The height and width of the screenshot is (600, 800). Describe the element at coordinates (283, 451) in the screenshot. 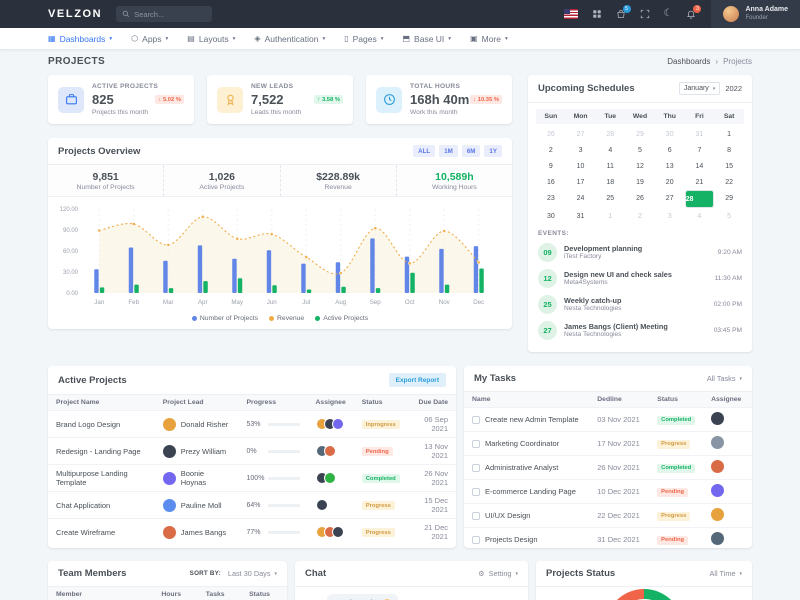

I see `progress-bar` at that location.